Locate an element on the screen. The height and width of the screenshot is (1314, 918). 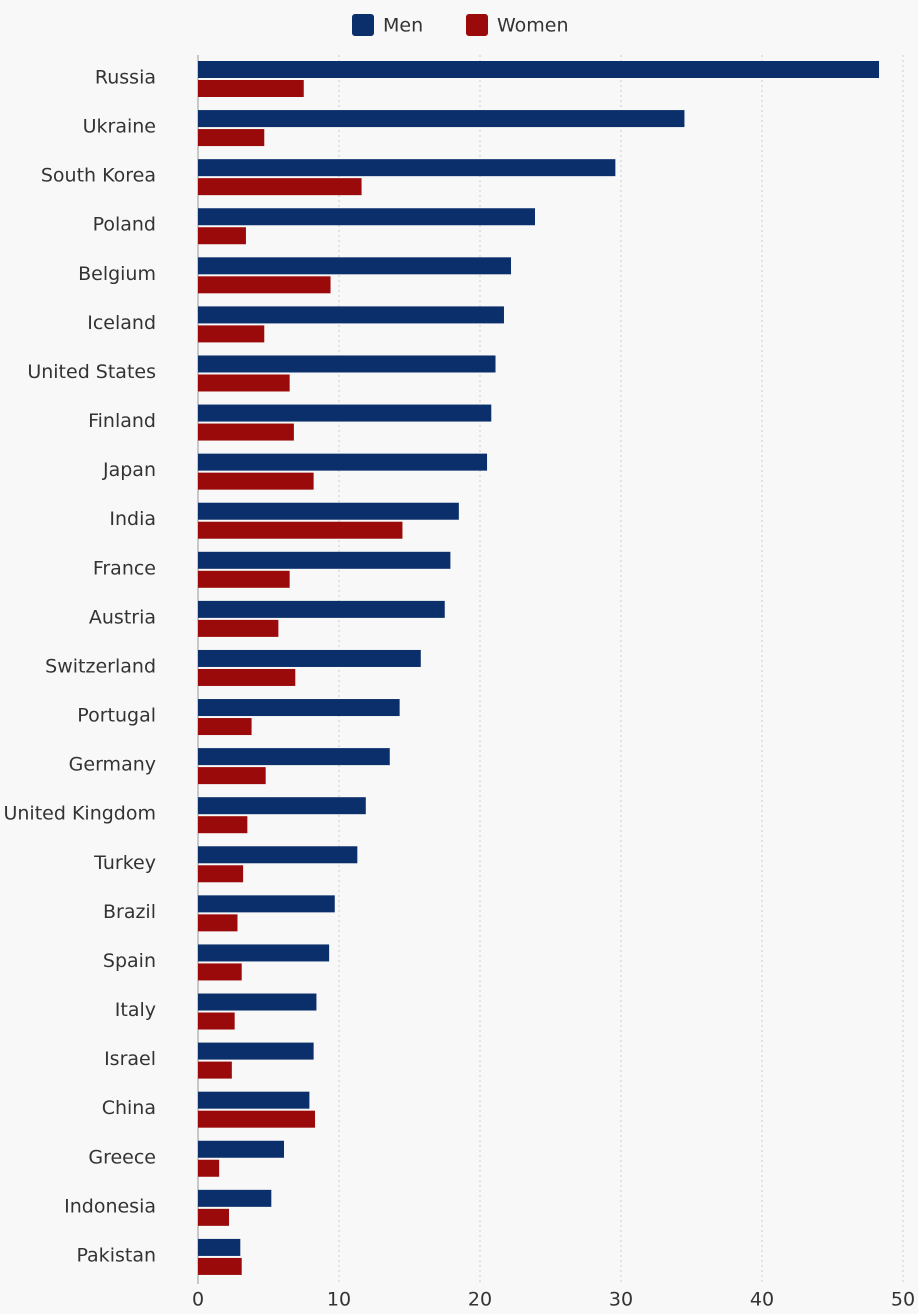
y-tick-label: China is located at coordinates (129, 1108).